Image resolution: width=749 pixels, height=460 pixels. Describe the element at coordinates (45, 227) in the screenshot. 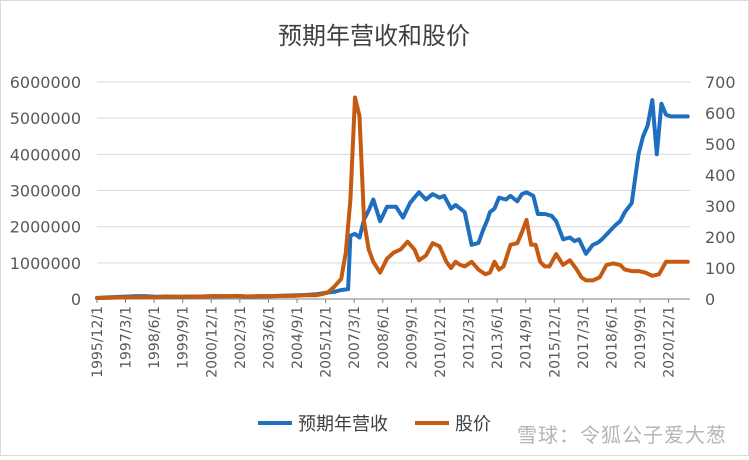

I see `left-axis-tick-label: 2000000` at that location.